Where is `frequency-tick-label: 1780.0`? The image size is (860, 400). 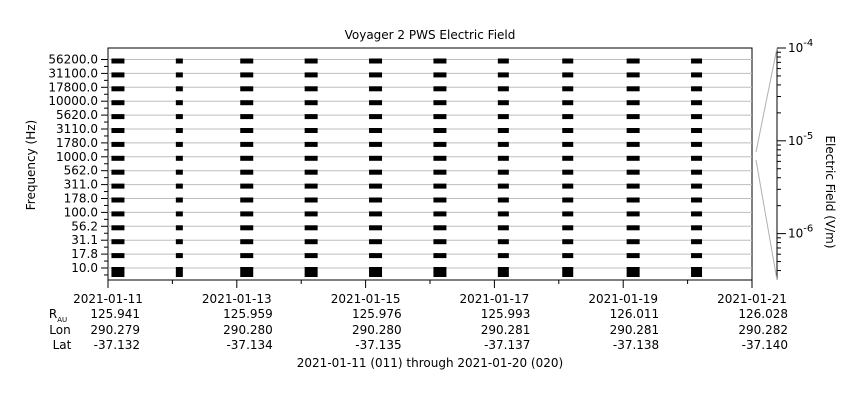 frequency-tick-label: 1780.0 is located at coordinates (77, 143).